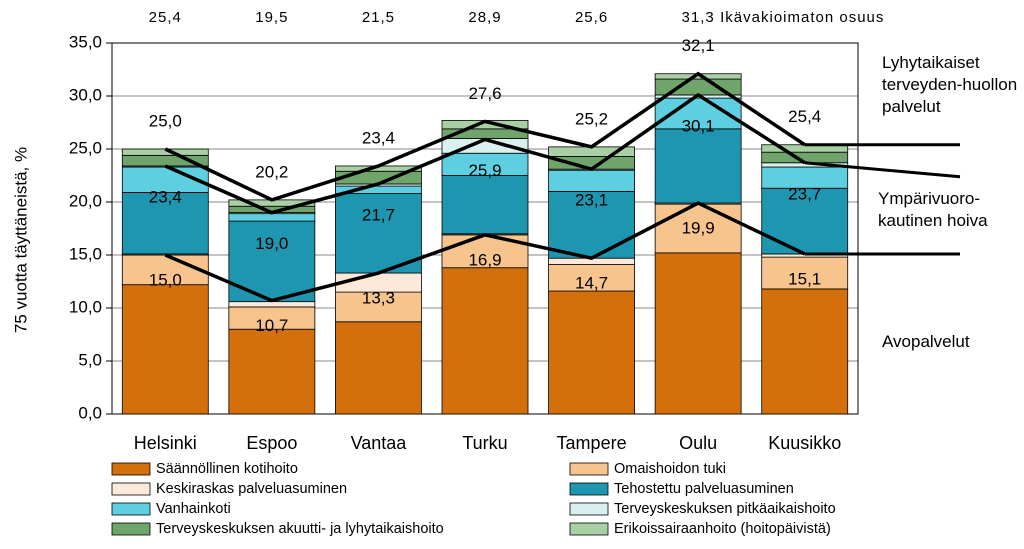 Image resolution: width=1024 pixels, height=549 pixels. What do you see at coordinates (378, 298) in the screenshot?
I see `data-label: 13,3` at bounding box center [378, 298].